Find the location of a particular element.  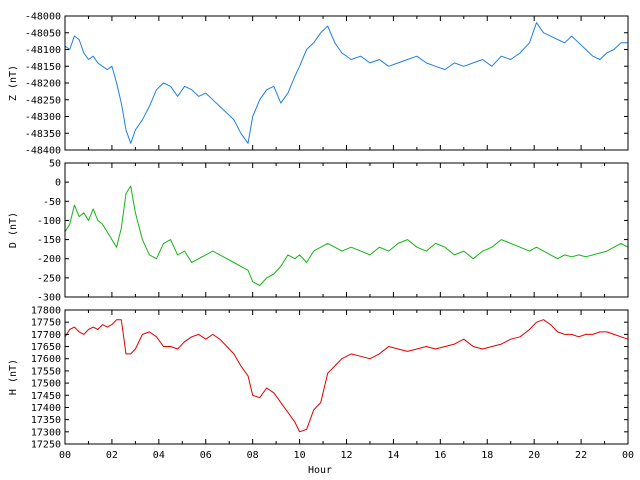

z-y-tick-label: -48050 is located at coordinates (43, 33).